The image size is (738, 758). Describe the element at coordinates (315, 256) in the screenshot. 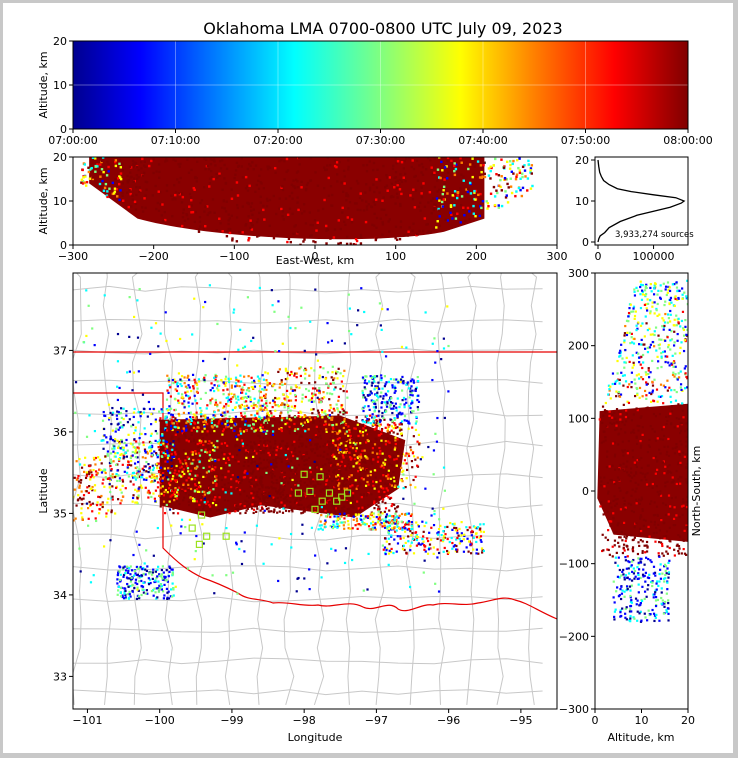

I see `ew-x-tick-label: 0` at that location.